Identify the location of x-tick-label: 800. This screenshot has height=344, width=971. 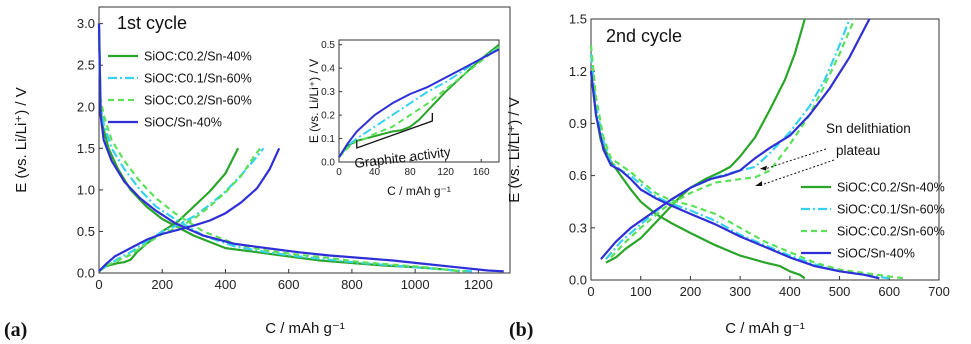
(352, 284).